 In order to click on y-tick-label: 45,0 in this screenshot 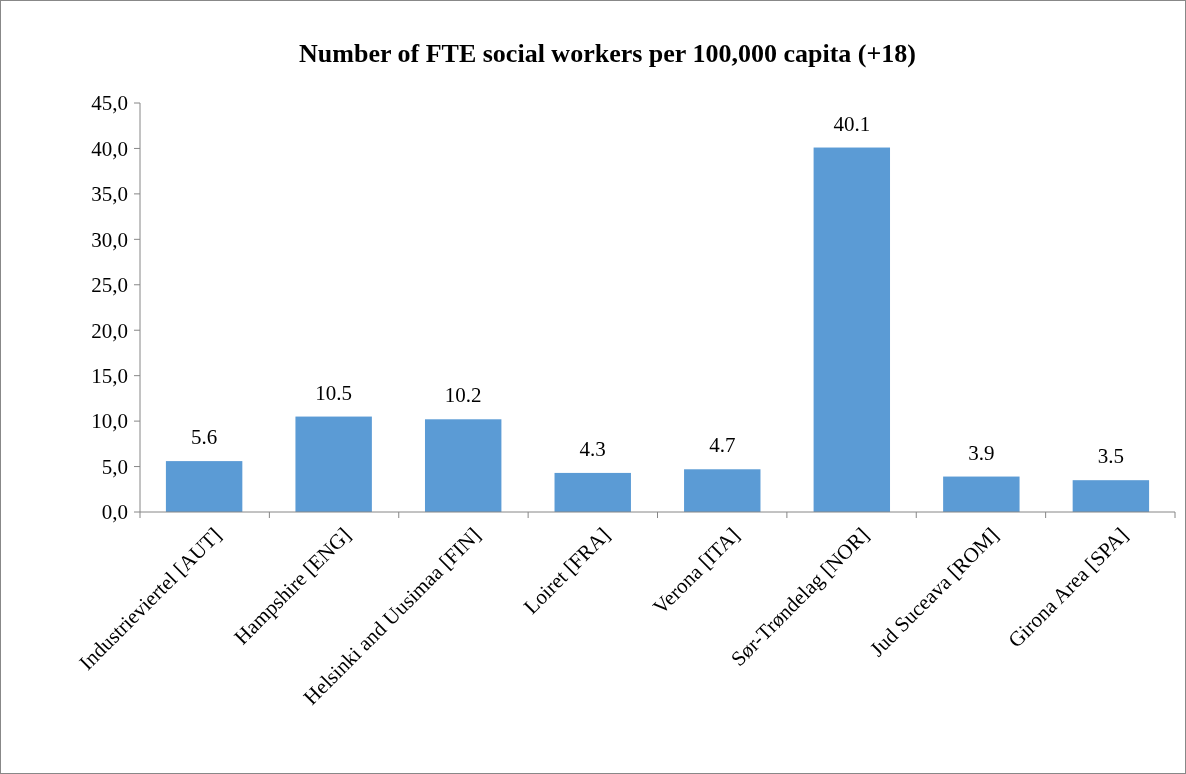, I will do `click(109, 103)`.